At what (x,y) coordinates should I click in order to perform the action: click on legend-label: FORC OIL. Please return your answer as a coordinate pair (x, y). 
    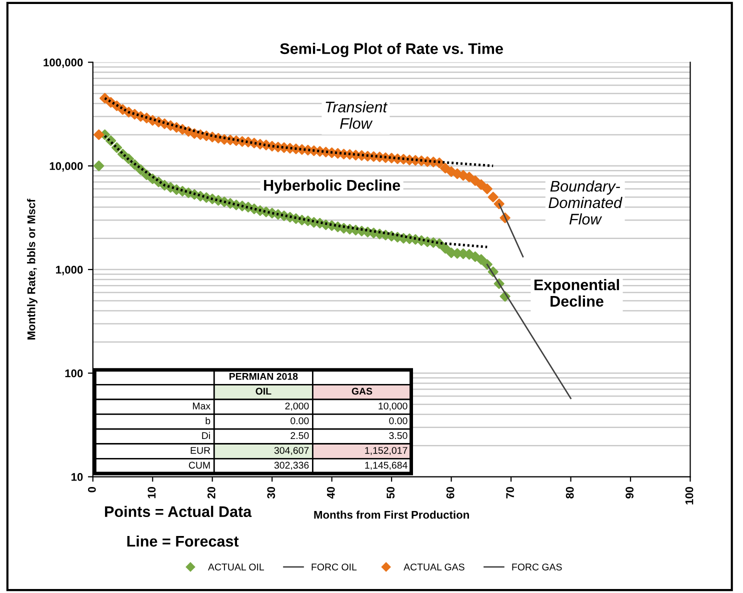
    Looking at the image, I should click on (334, 567).